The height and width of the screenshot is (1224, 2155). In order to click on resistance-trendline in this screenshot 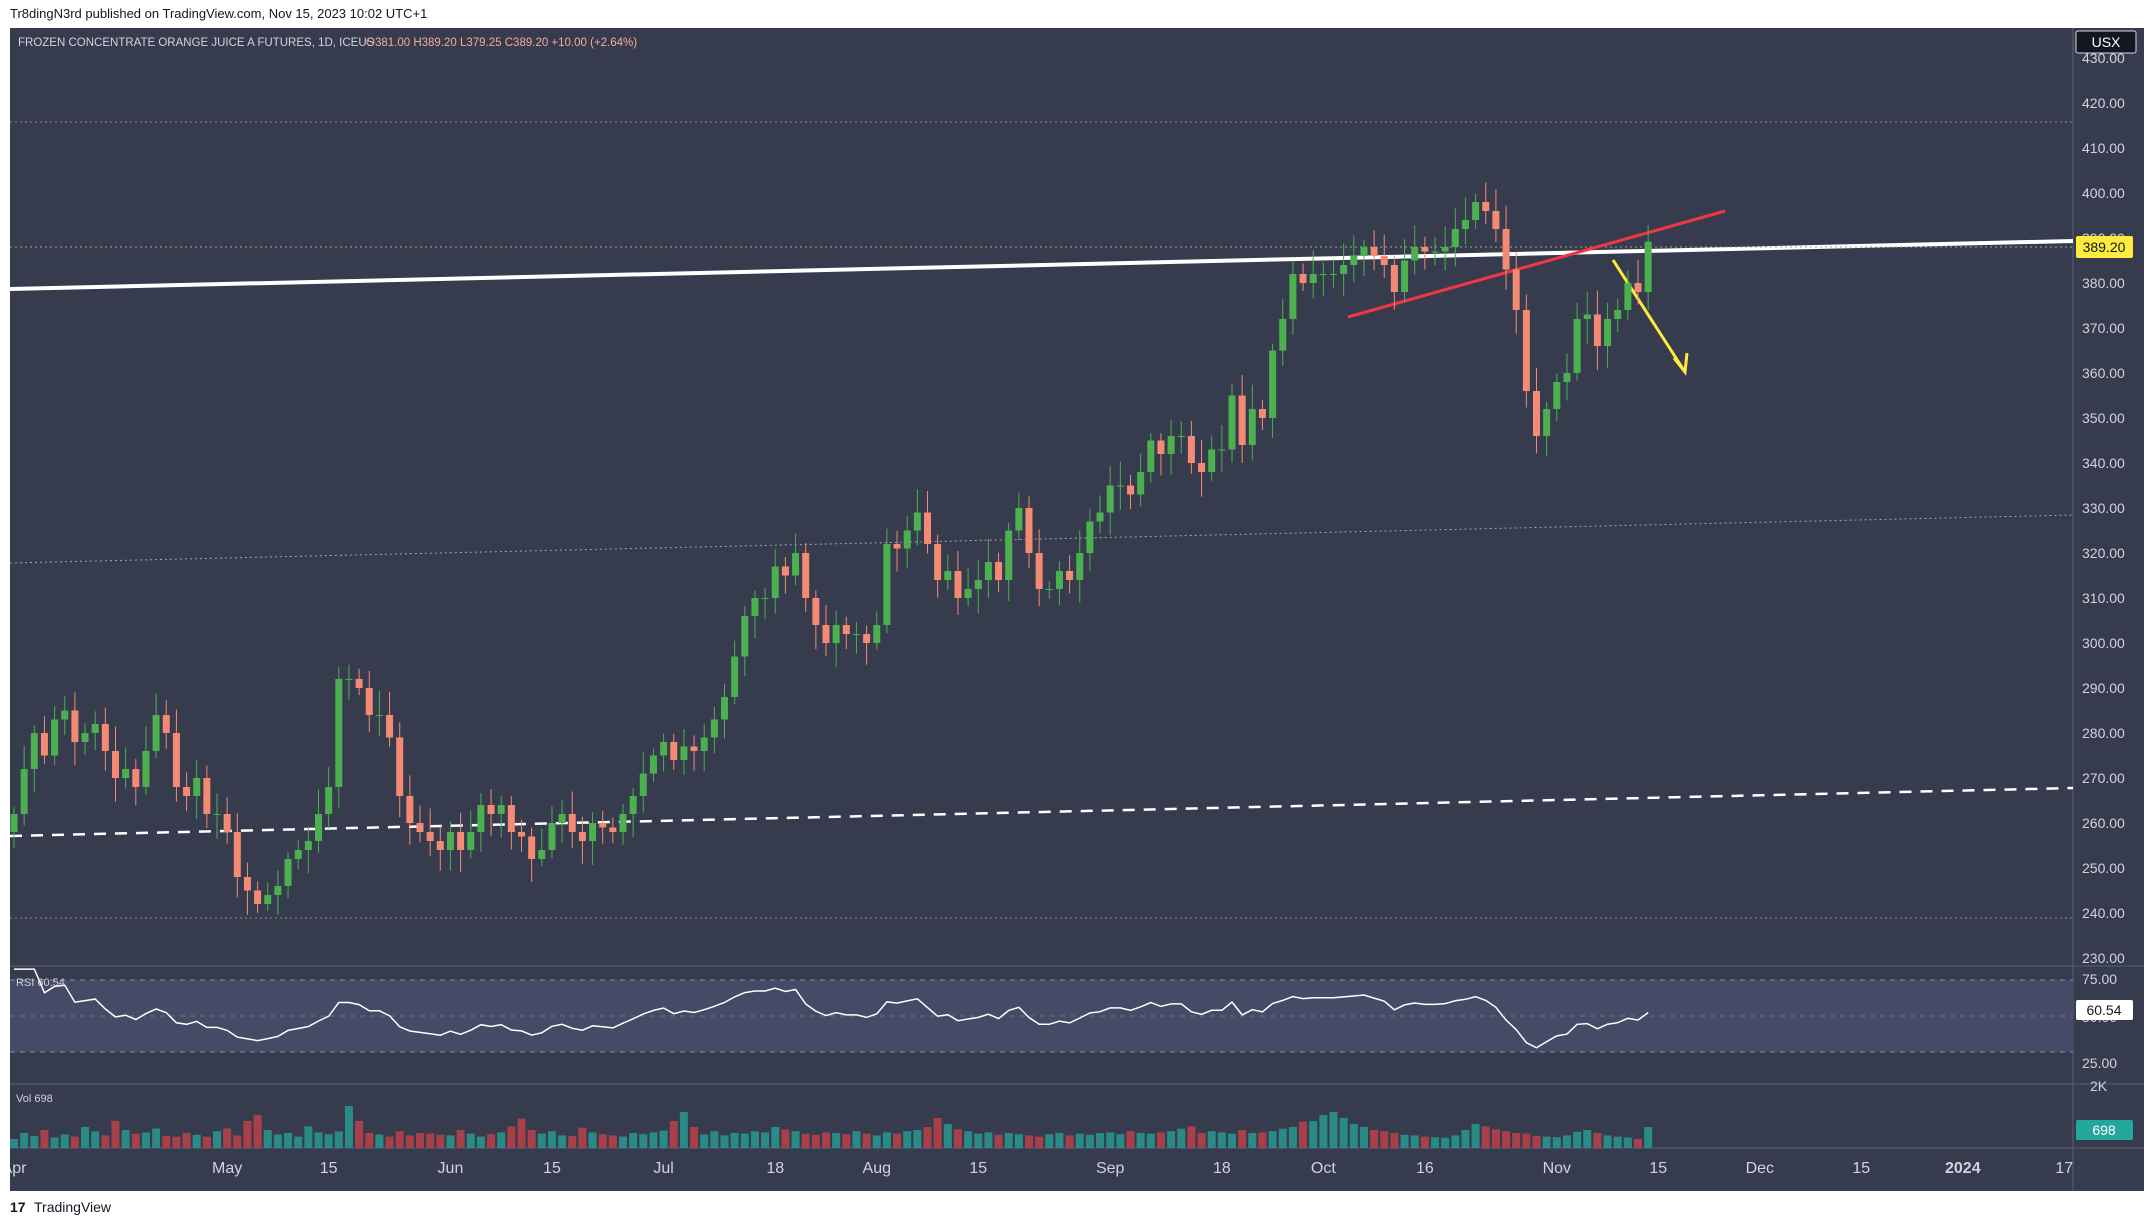, I will do `click(1041, 265)`.